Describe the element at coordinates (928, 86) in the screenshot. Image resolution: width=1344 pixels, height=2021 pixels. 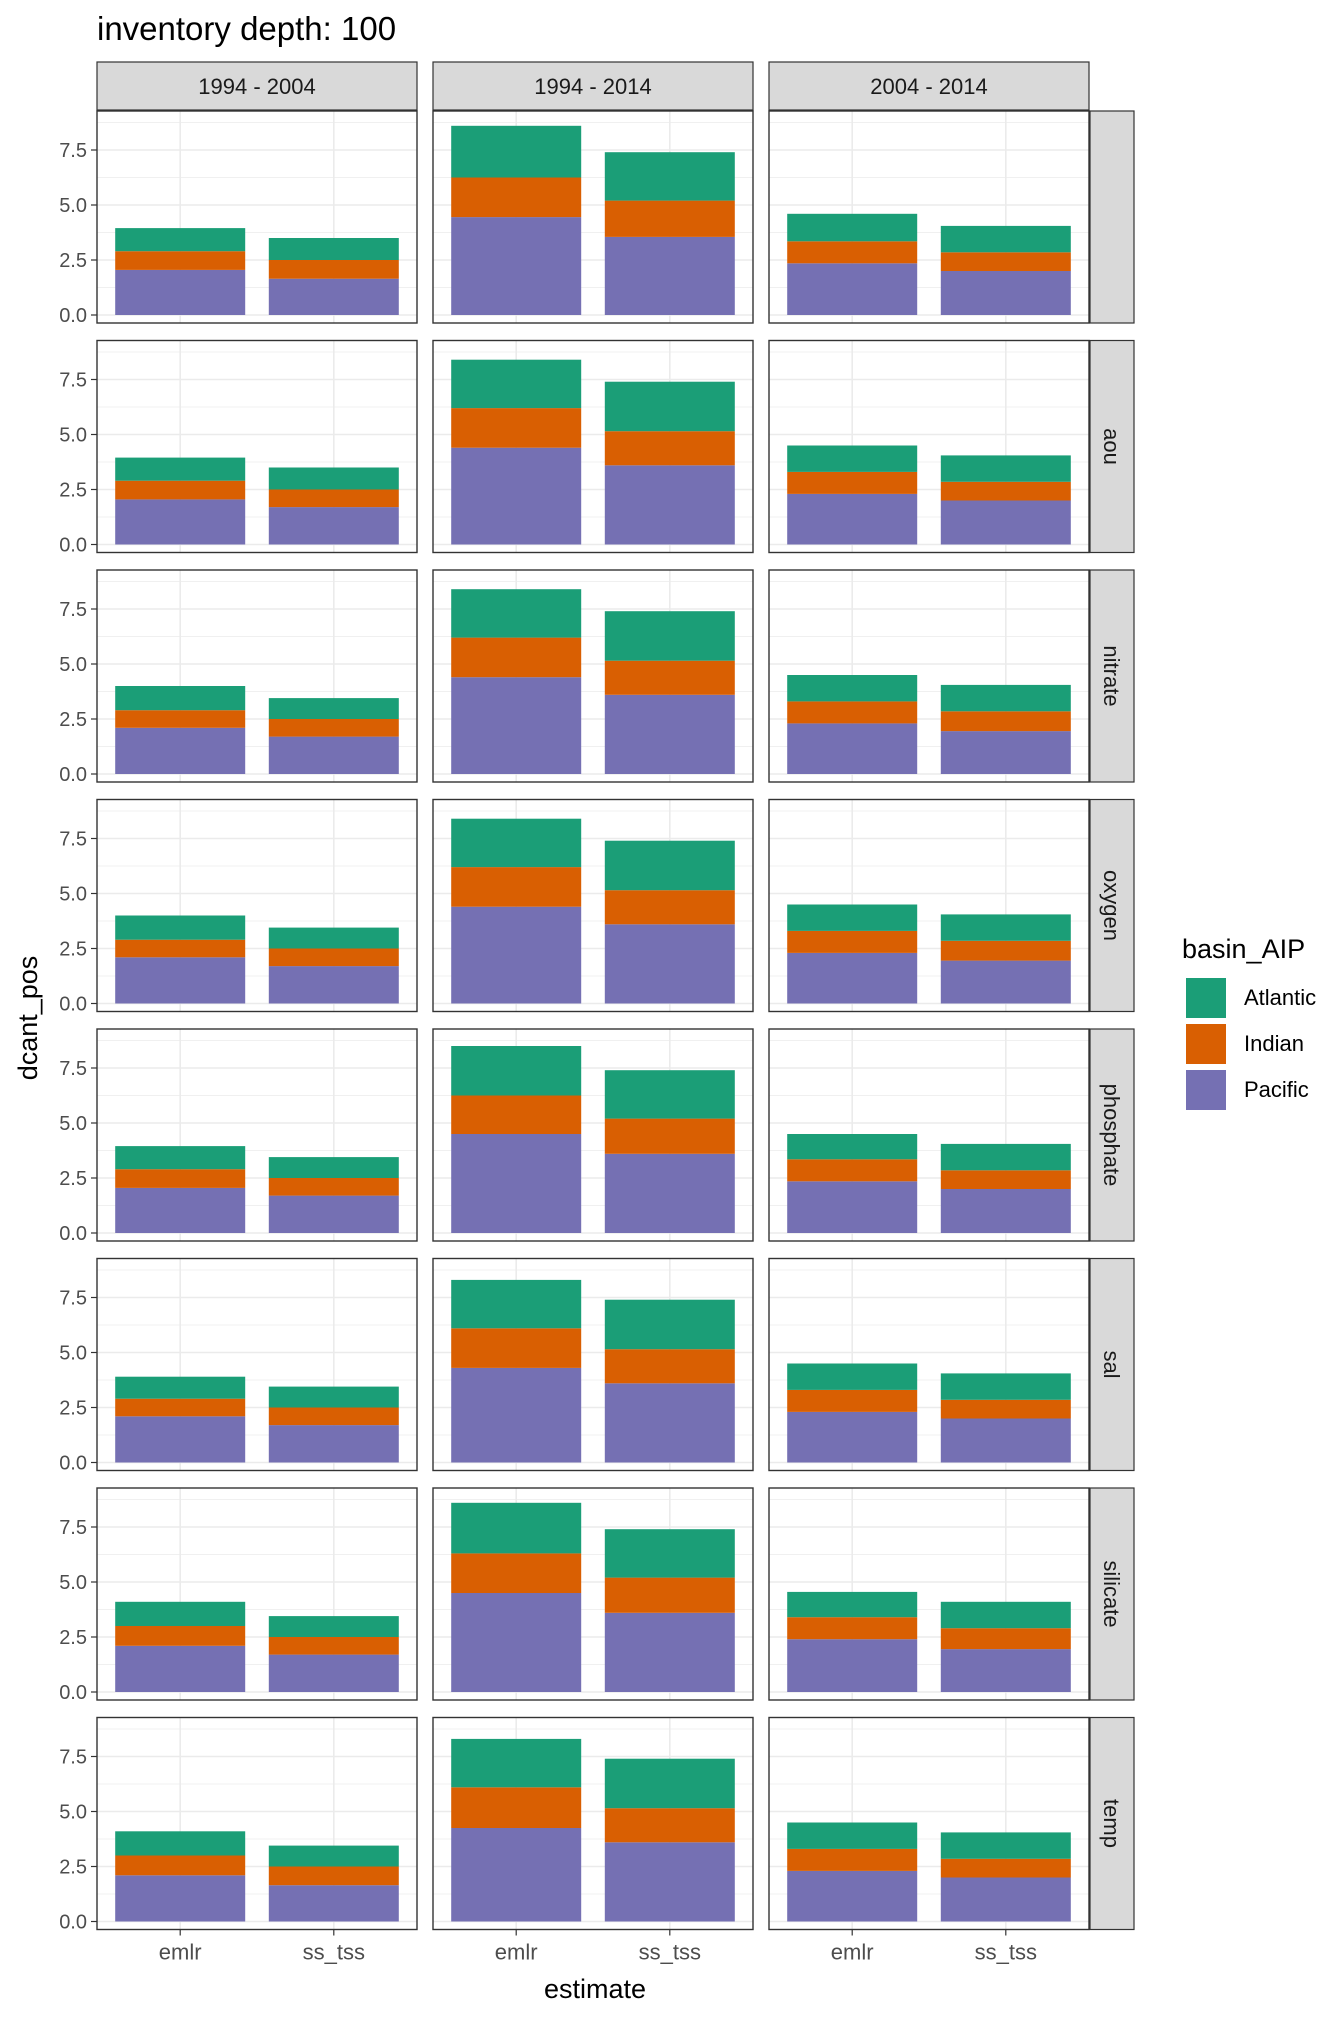
I see `col-strip-label: 2004 - 2014` at that location.